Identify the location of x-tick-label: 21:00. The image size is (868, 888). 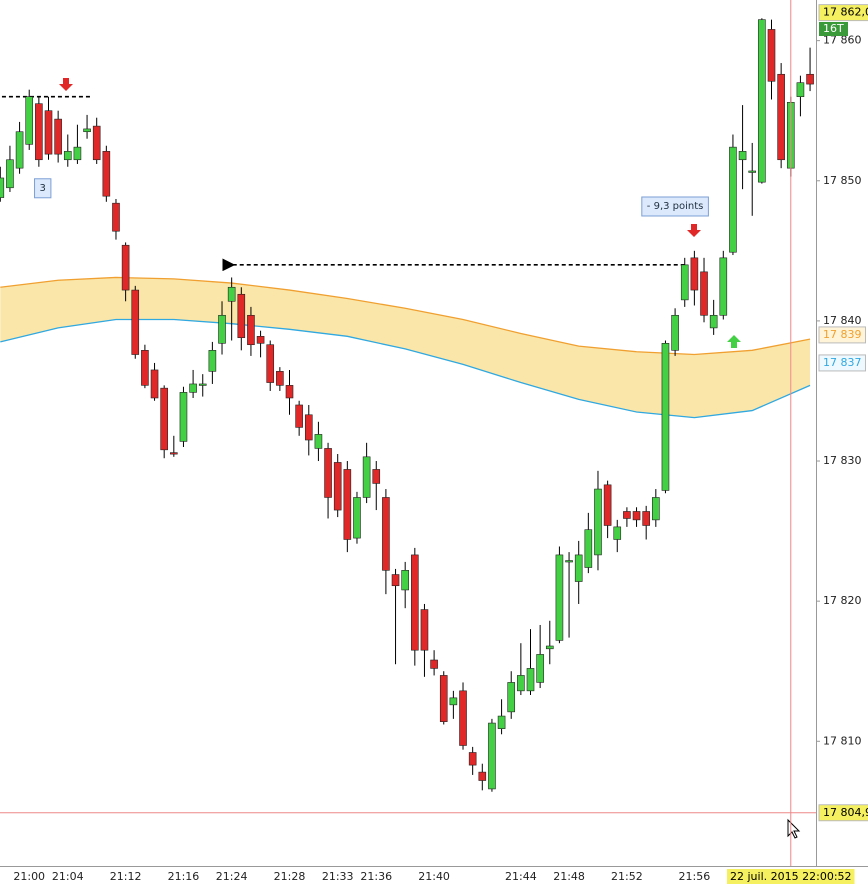
(29, 876).